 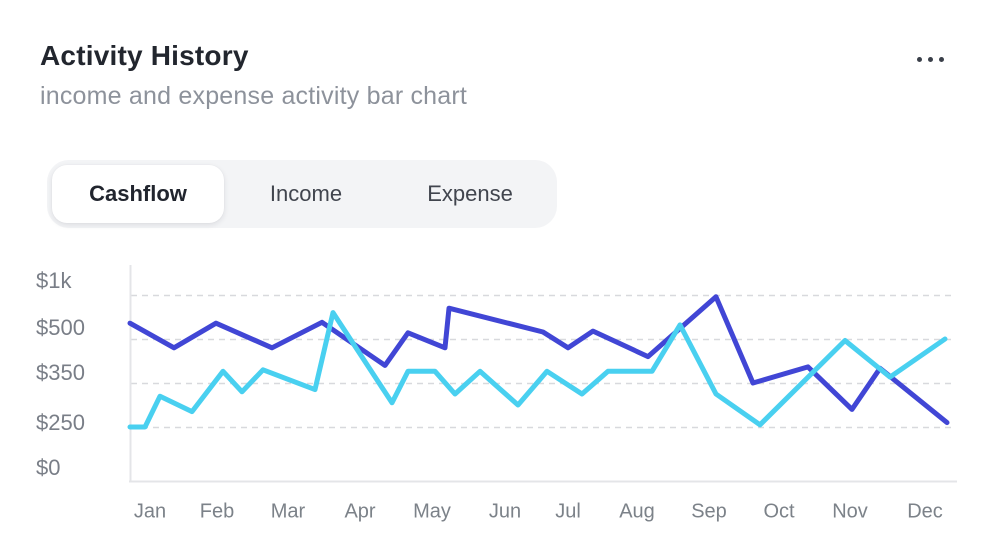 What do you see at coordinates (568, 511) in the screenshot?
I see `x-axis-tick-jul: Jul` at bounding box center [568, 511].